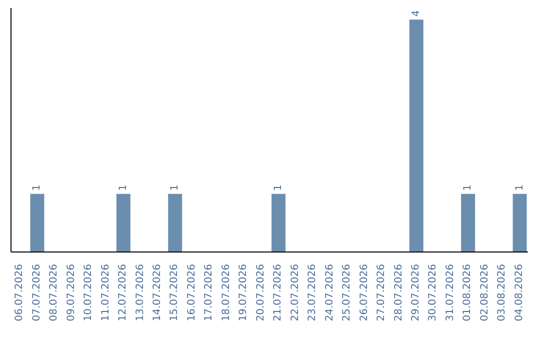 The height and width of the screenshot is (340, 540). What do you see at coordinates (398, 293) in the screenshot?
I see `x-tick-label: 28.07.2026` at bounding box center [398, 293].